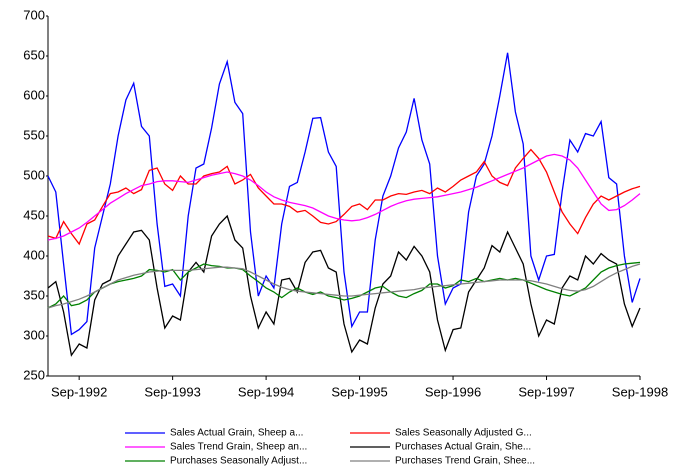 The height and width of the screenshot is (476, 675). I want to click on x-tick-label: Sep-1996, so click(453, 391).